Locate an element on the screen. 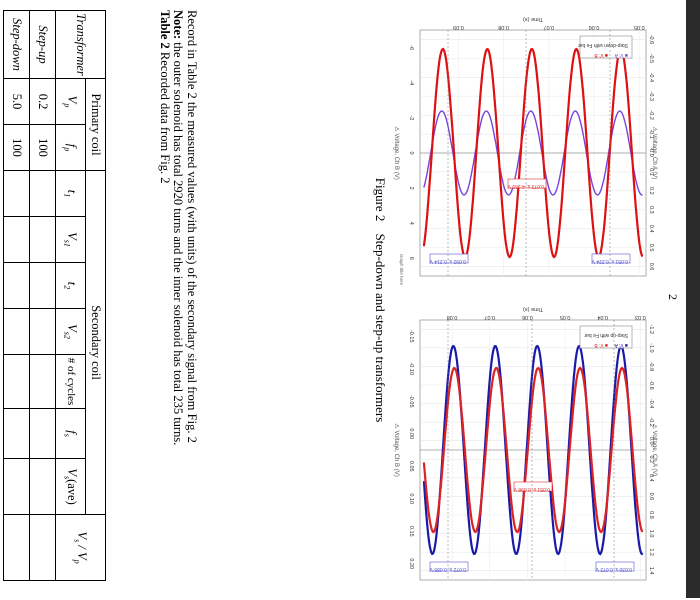  page-number: 2 is located at coordinates (673, 297).